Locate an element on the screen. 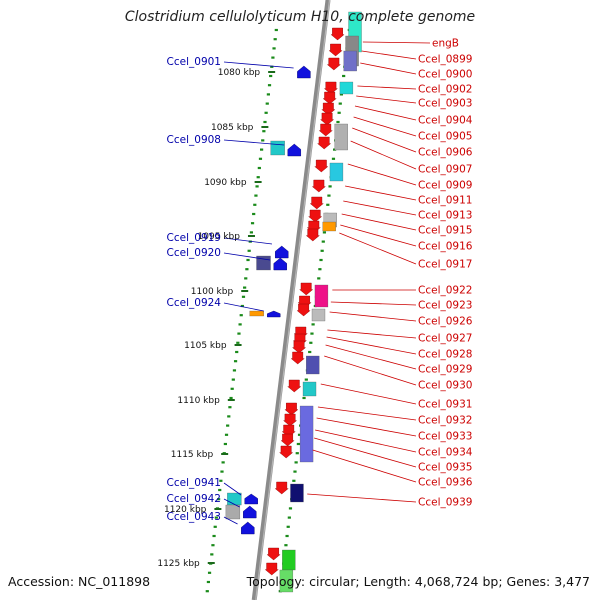 The image size is (600, 600). right-gene-label: Ccel_0909 is located at coordinates (445, 186).